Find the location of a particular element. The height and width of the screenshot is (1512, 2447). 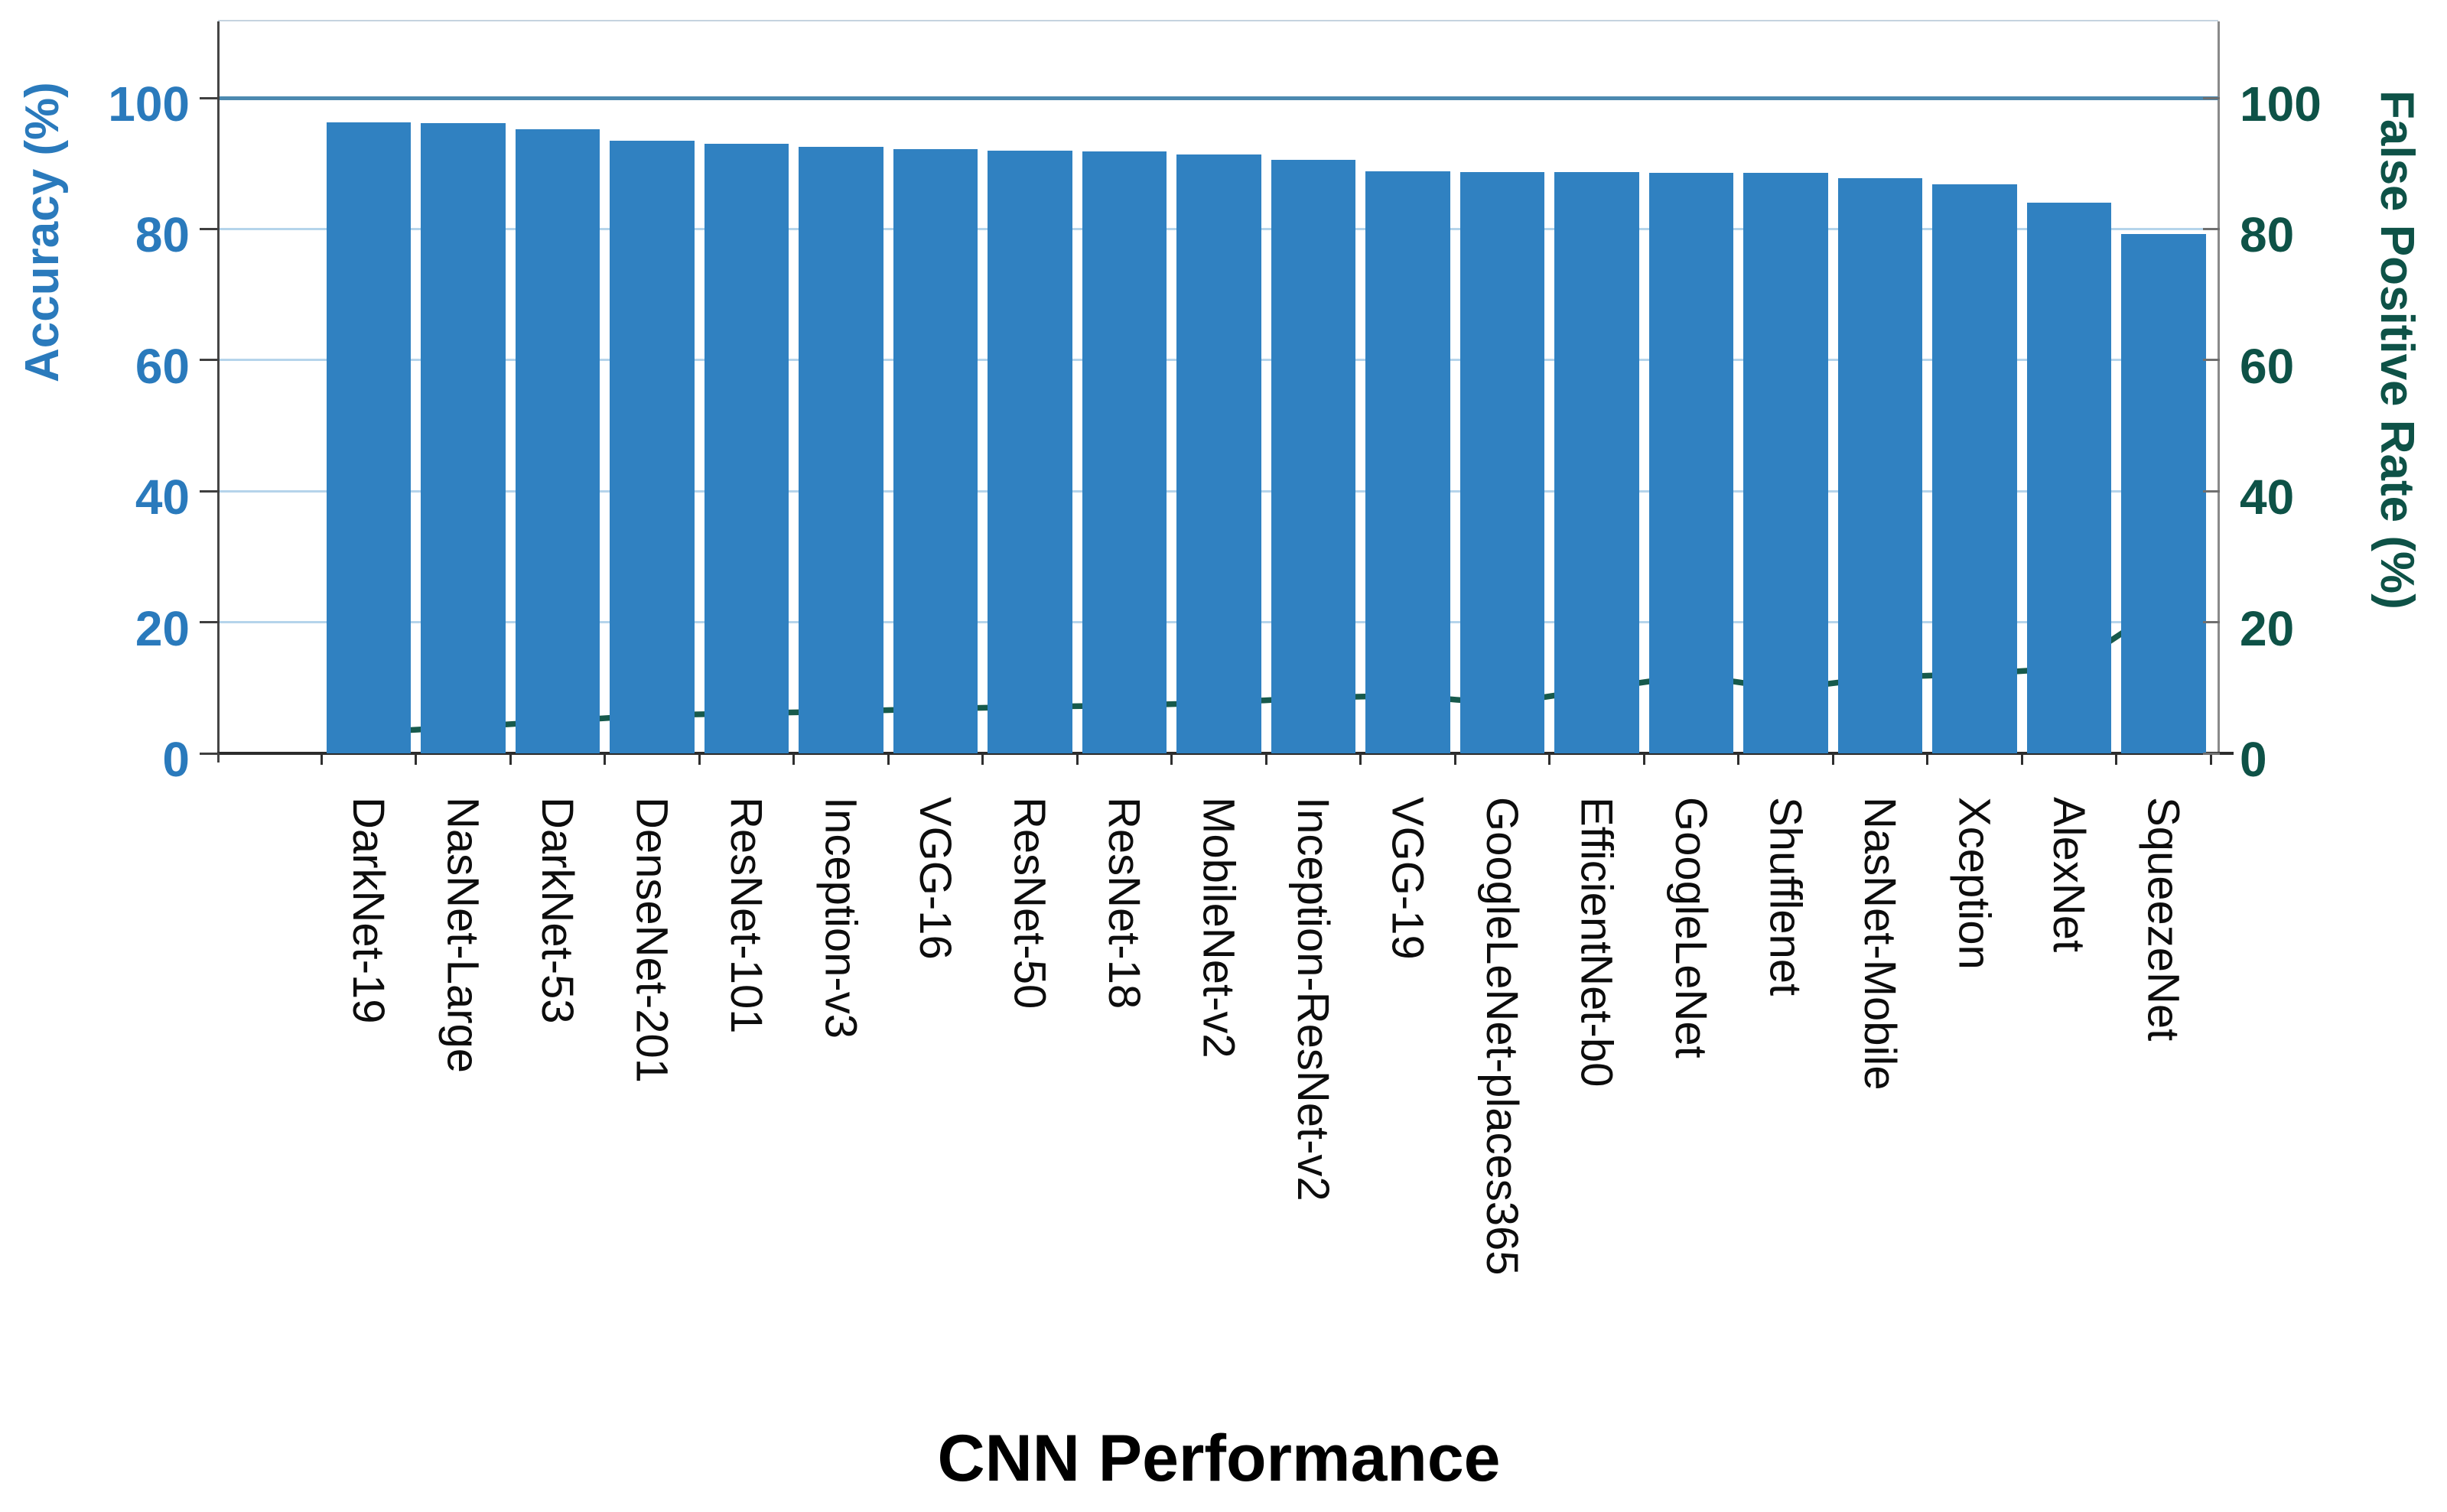

x-category-label: Shufflenet is located at coordinates (1785, 897).